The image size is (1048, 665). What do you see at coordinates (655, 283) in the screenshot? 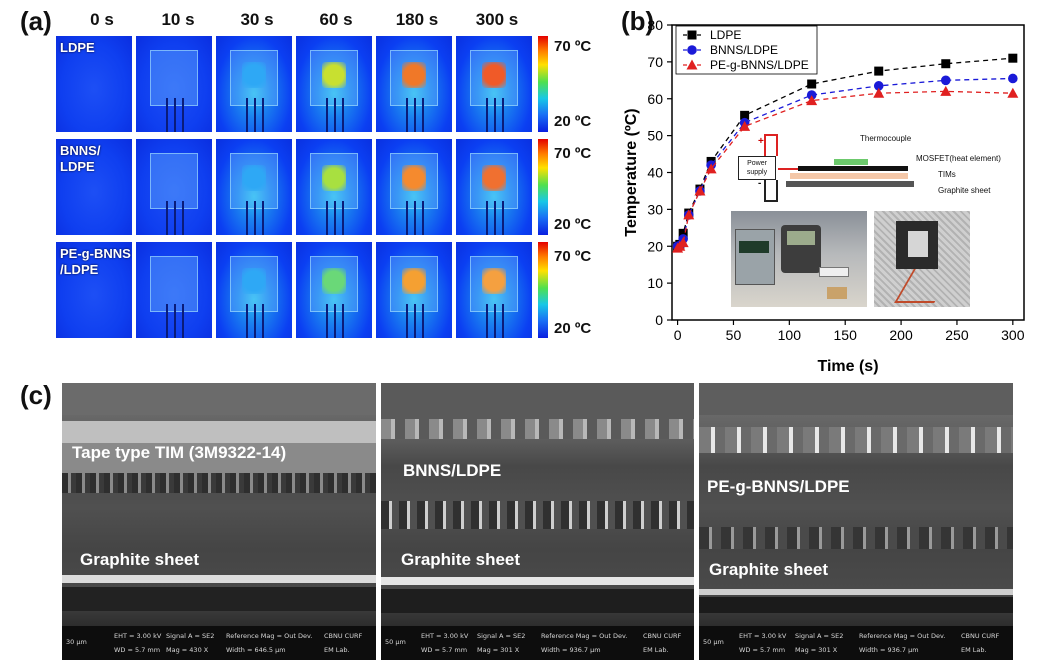
I see `y-tick-label: 10` at bounding box center [655, 283].